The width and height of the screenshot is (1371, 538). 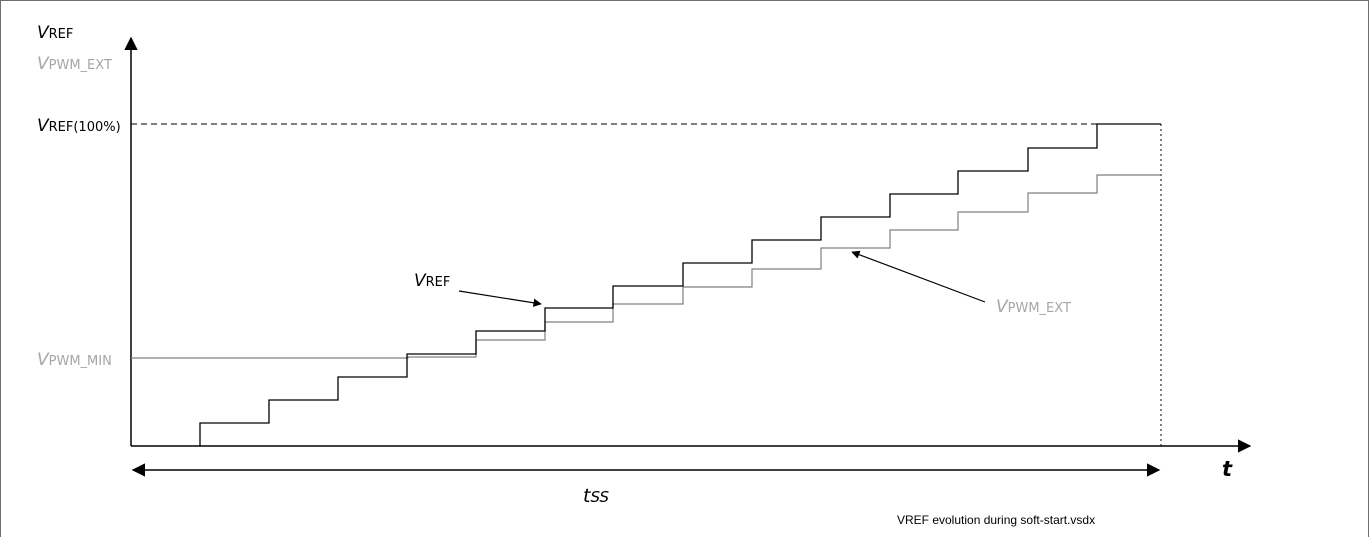 I want to click on vpwm-pointer-arrow, so click(x=918, y=276).